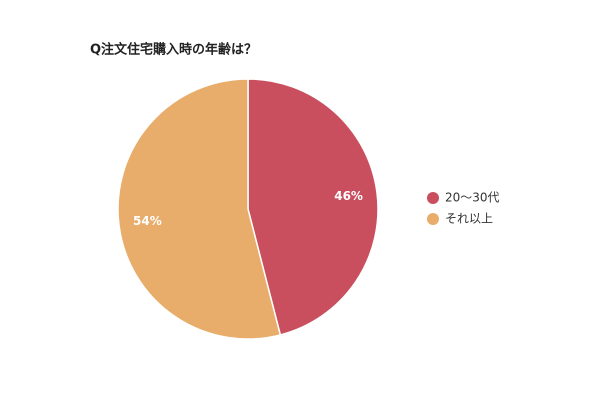 Image resolution: width=600 pixels, height=400 pixels. Describe the element at coordinates (173, 50) in the screenshot. I see `chart-title: Q注文住宅購入時の年齢は？` at that location.